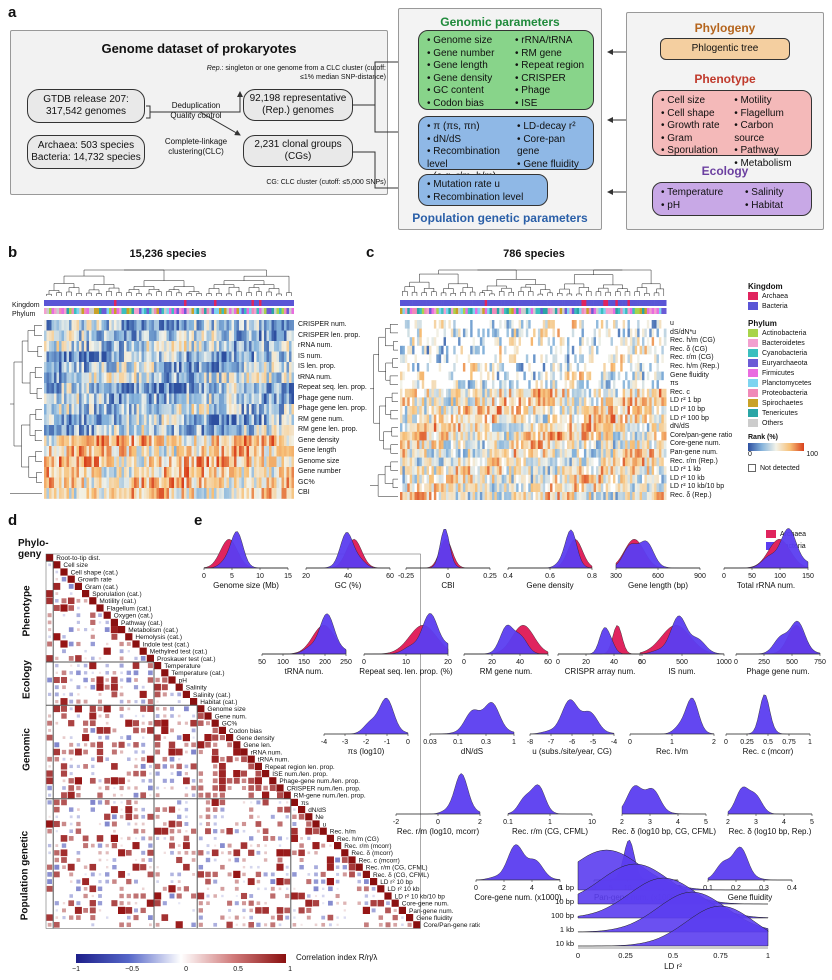 The width and height of the screenshot is (832, 980). Describe the element at coordinates (753, 353) in the screenshot. I see `legend-swatch` at that location.